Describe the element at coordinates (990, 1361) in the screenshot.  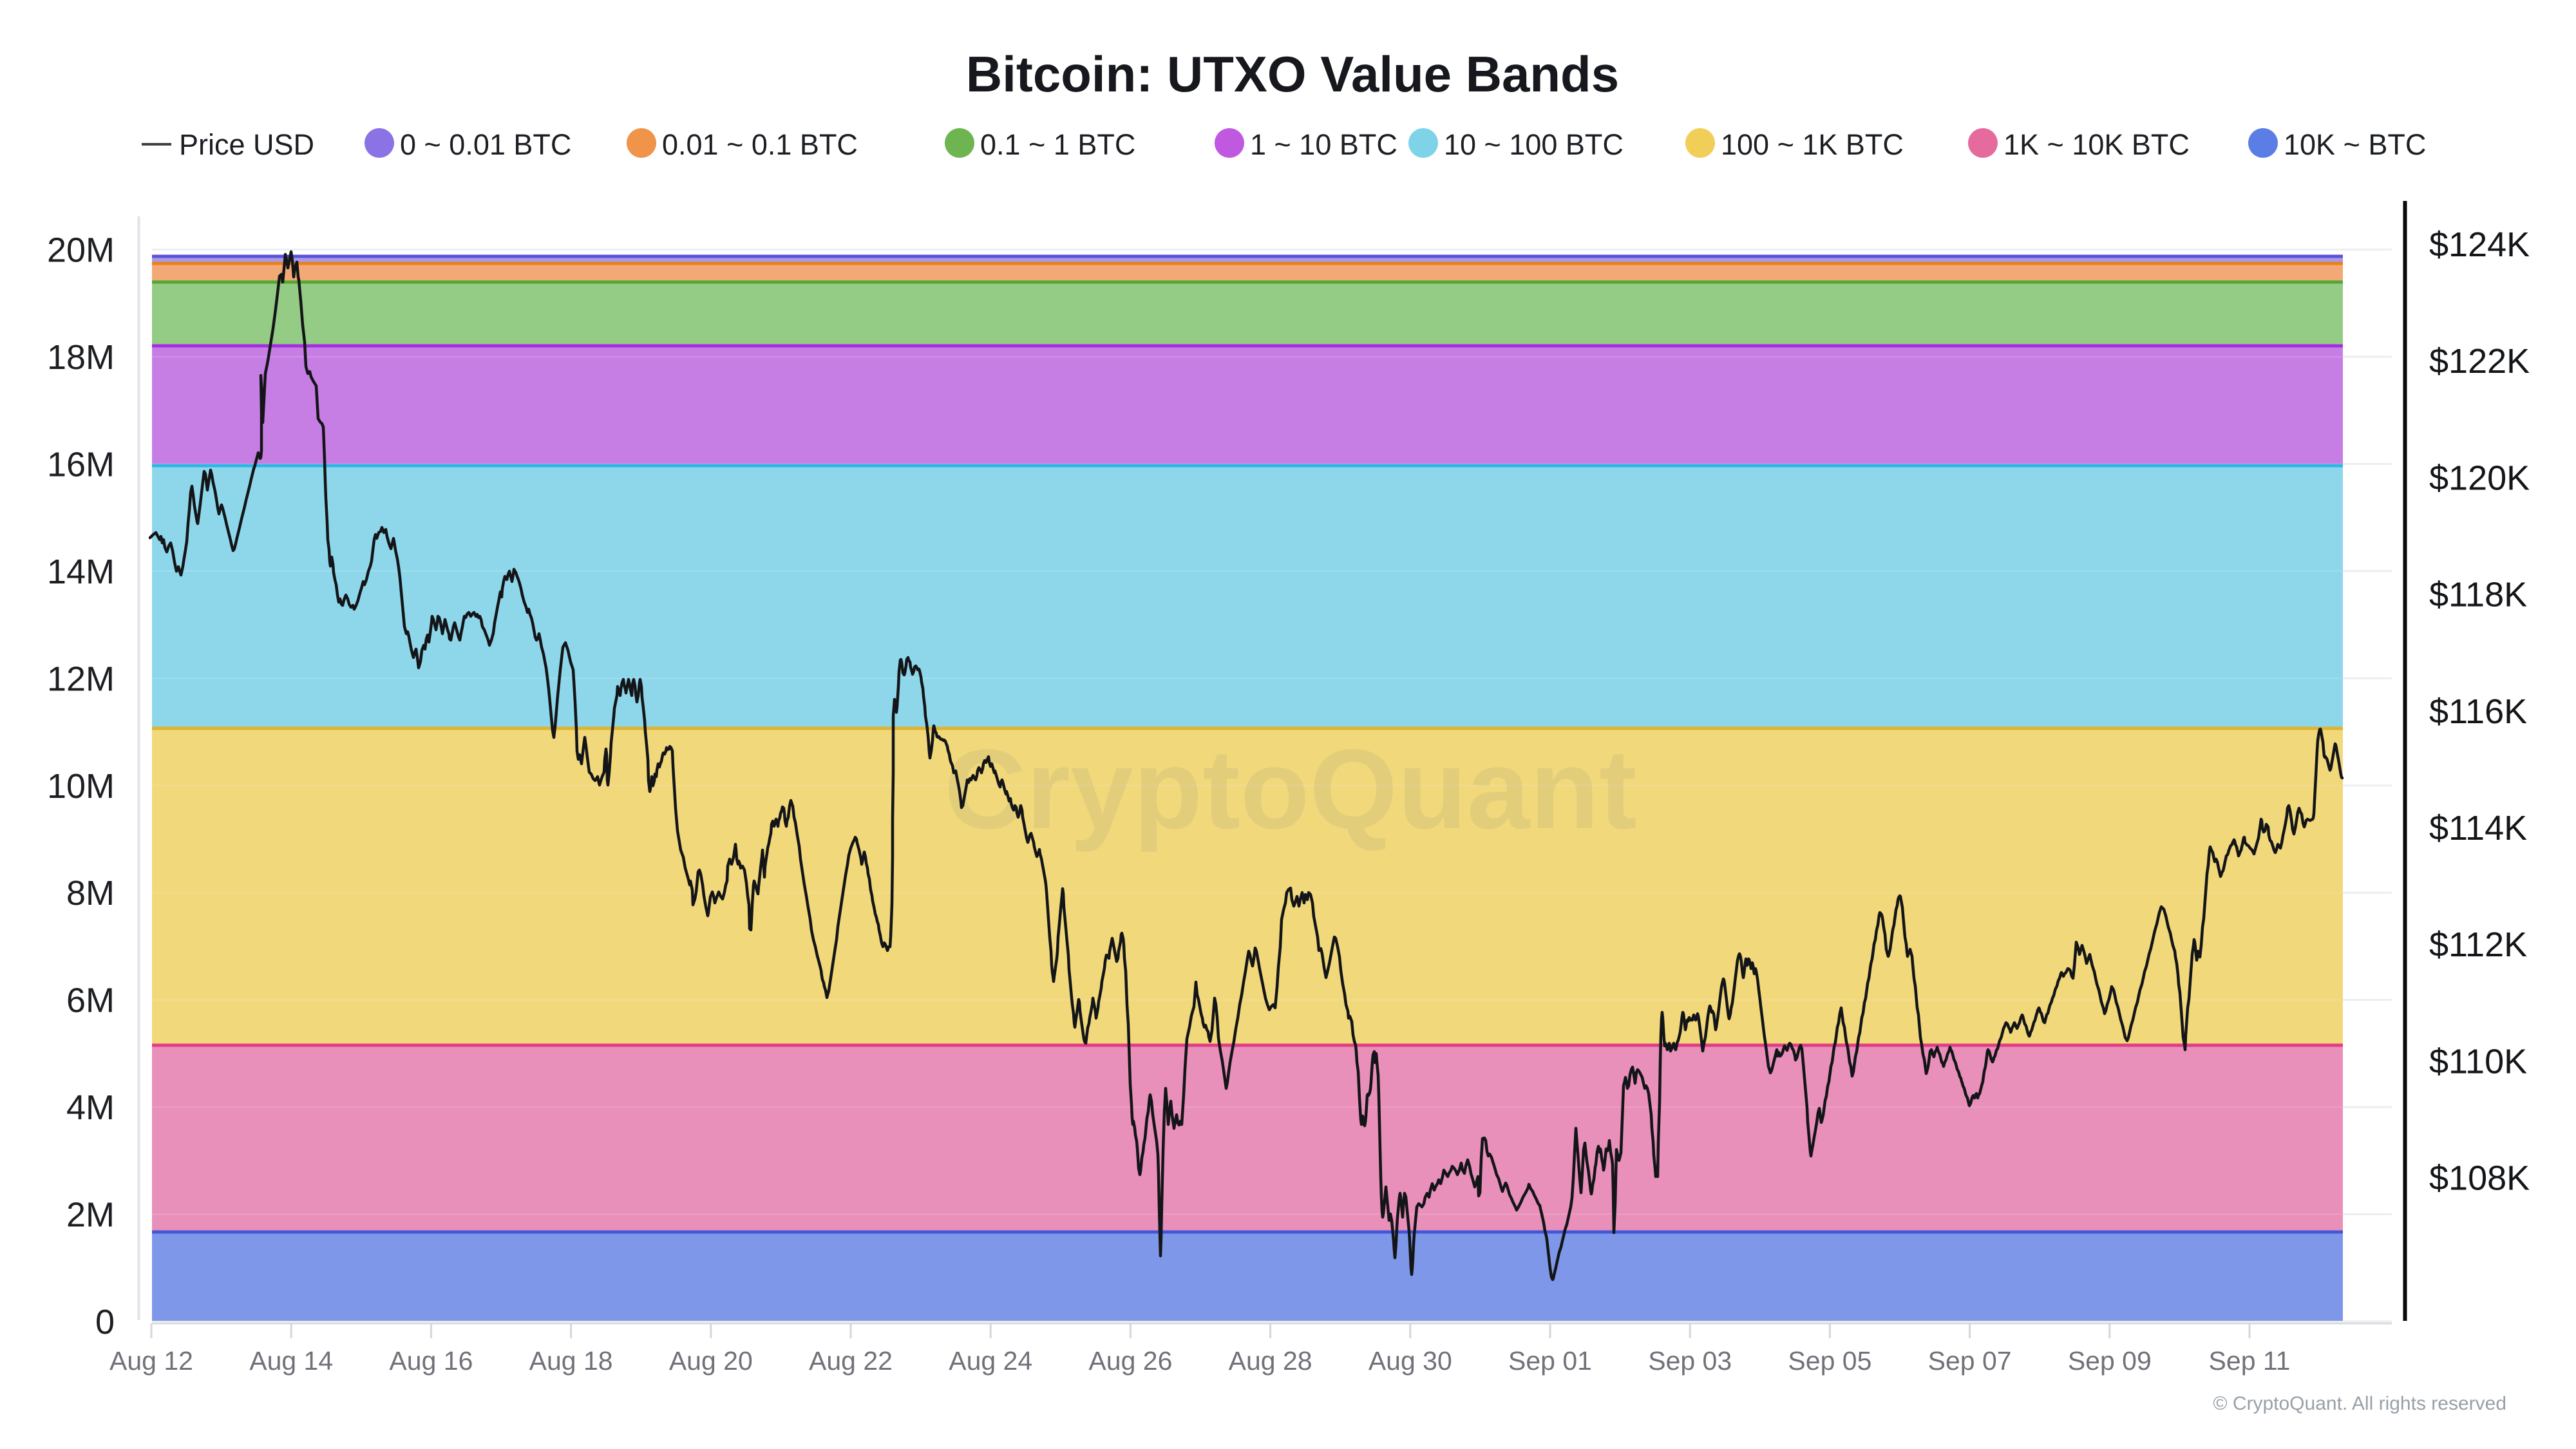
I see `svg-text: Aug 24` at that location.